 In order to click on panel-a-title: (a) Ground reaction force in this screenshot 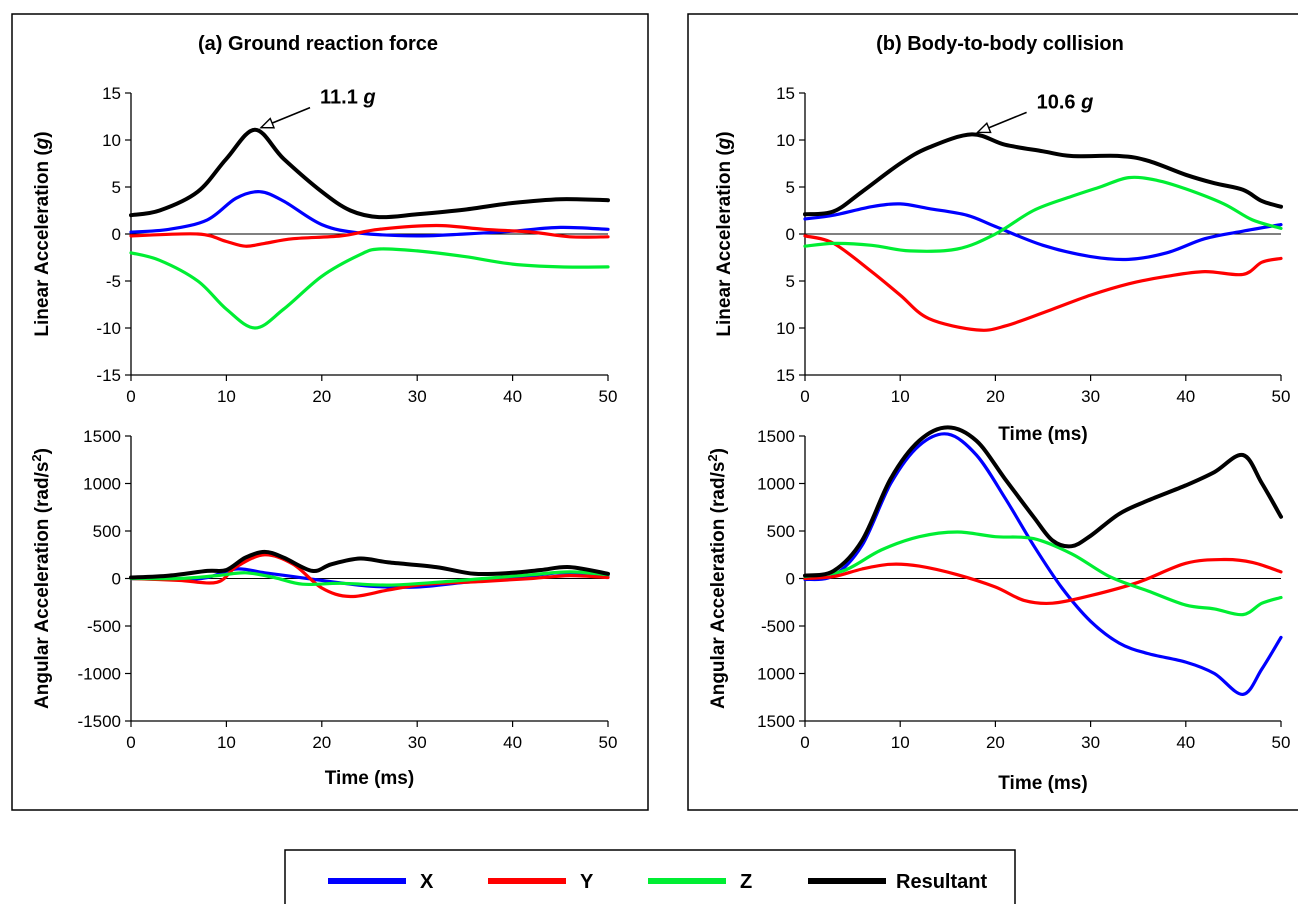, I will do `click(318, 44)`.